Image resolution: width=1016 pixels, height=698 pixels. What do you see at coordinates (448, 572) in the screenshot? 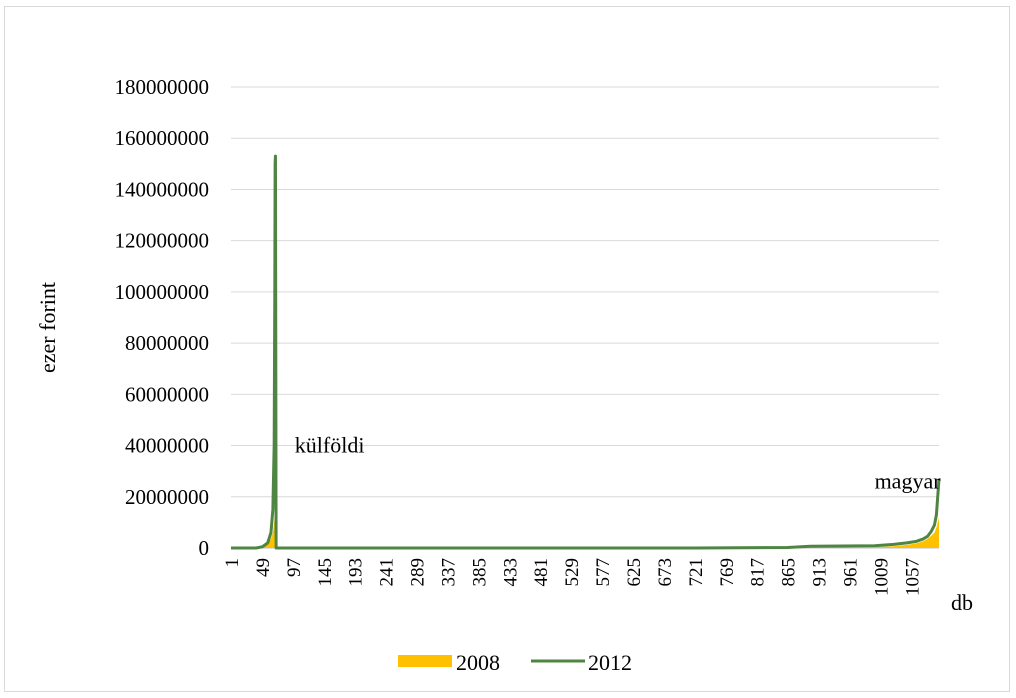
I see `x-tick-label: 337` at bounding box center [448, 572].